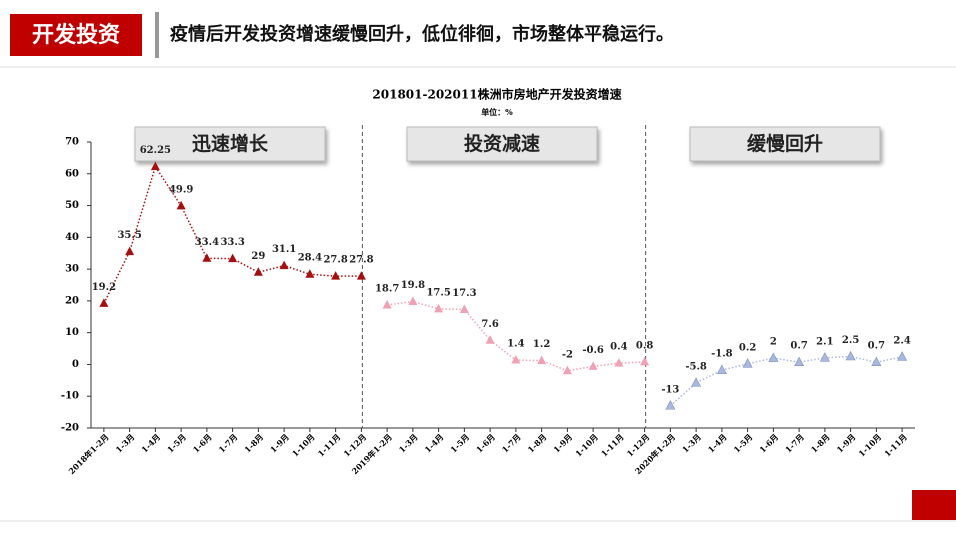 The image size is (956, 538). Describe the element at coordinates (567, 354) in the screenshot. I see `value-label: -2` at that location.